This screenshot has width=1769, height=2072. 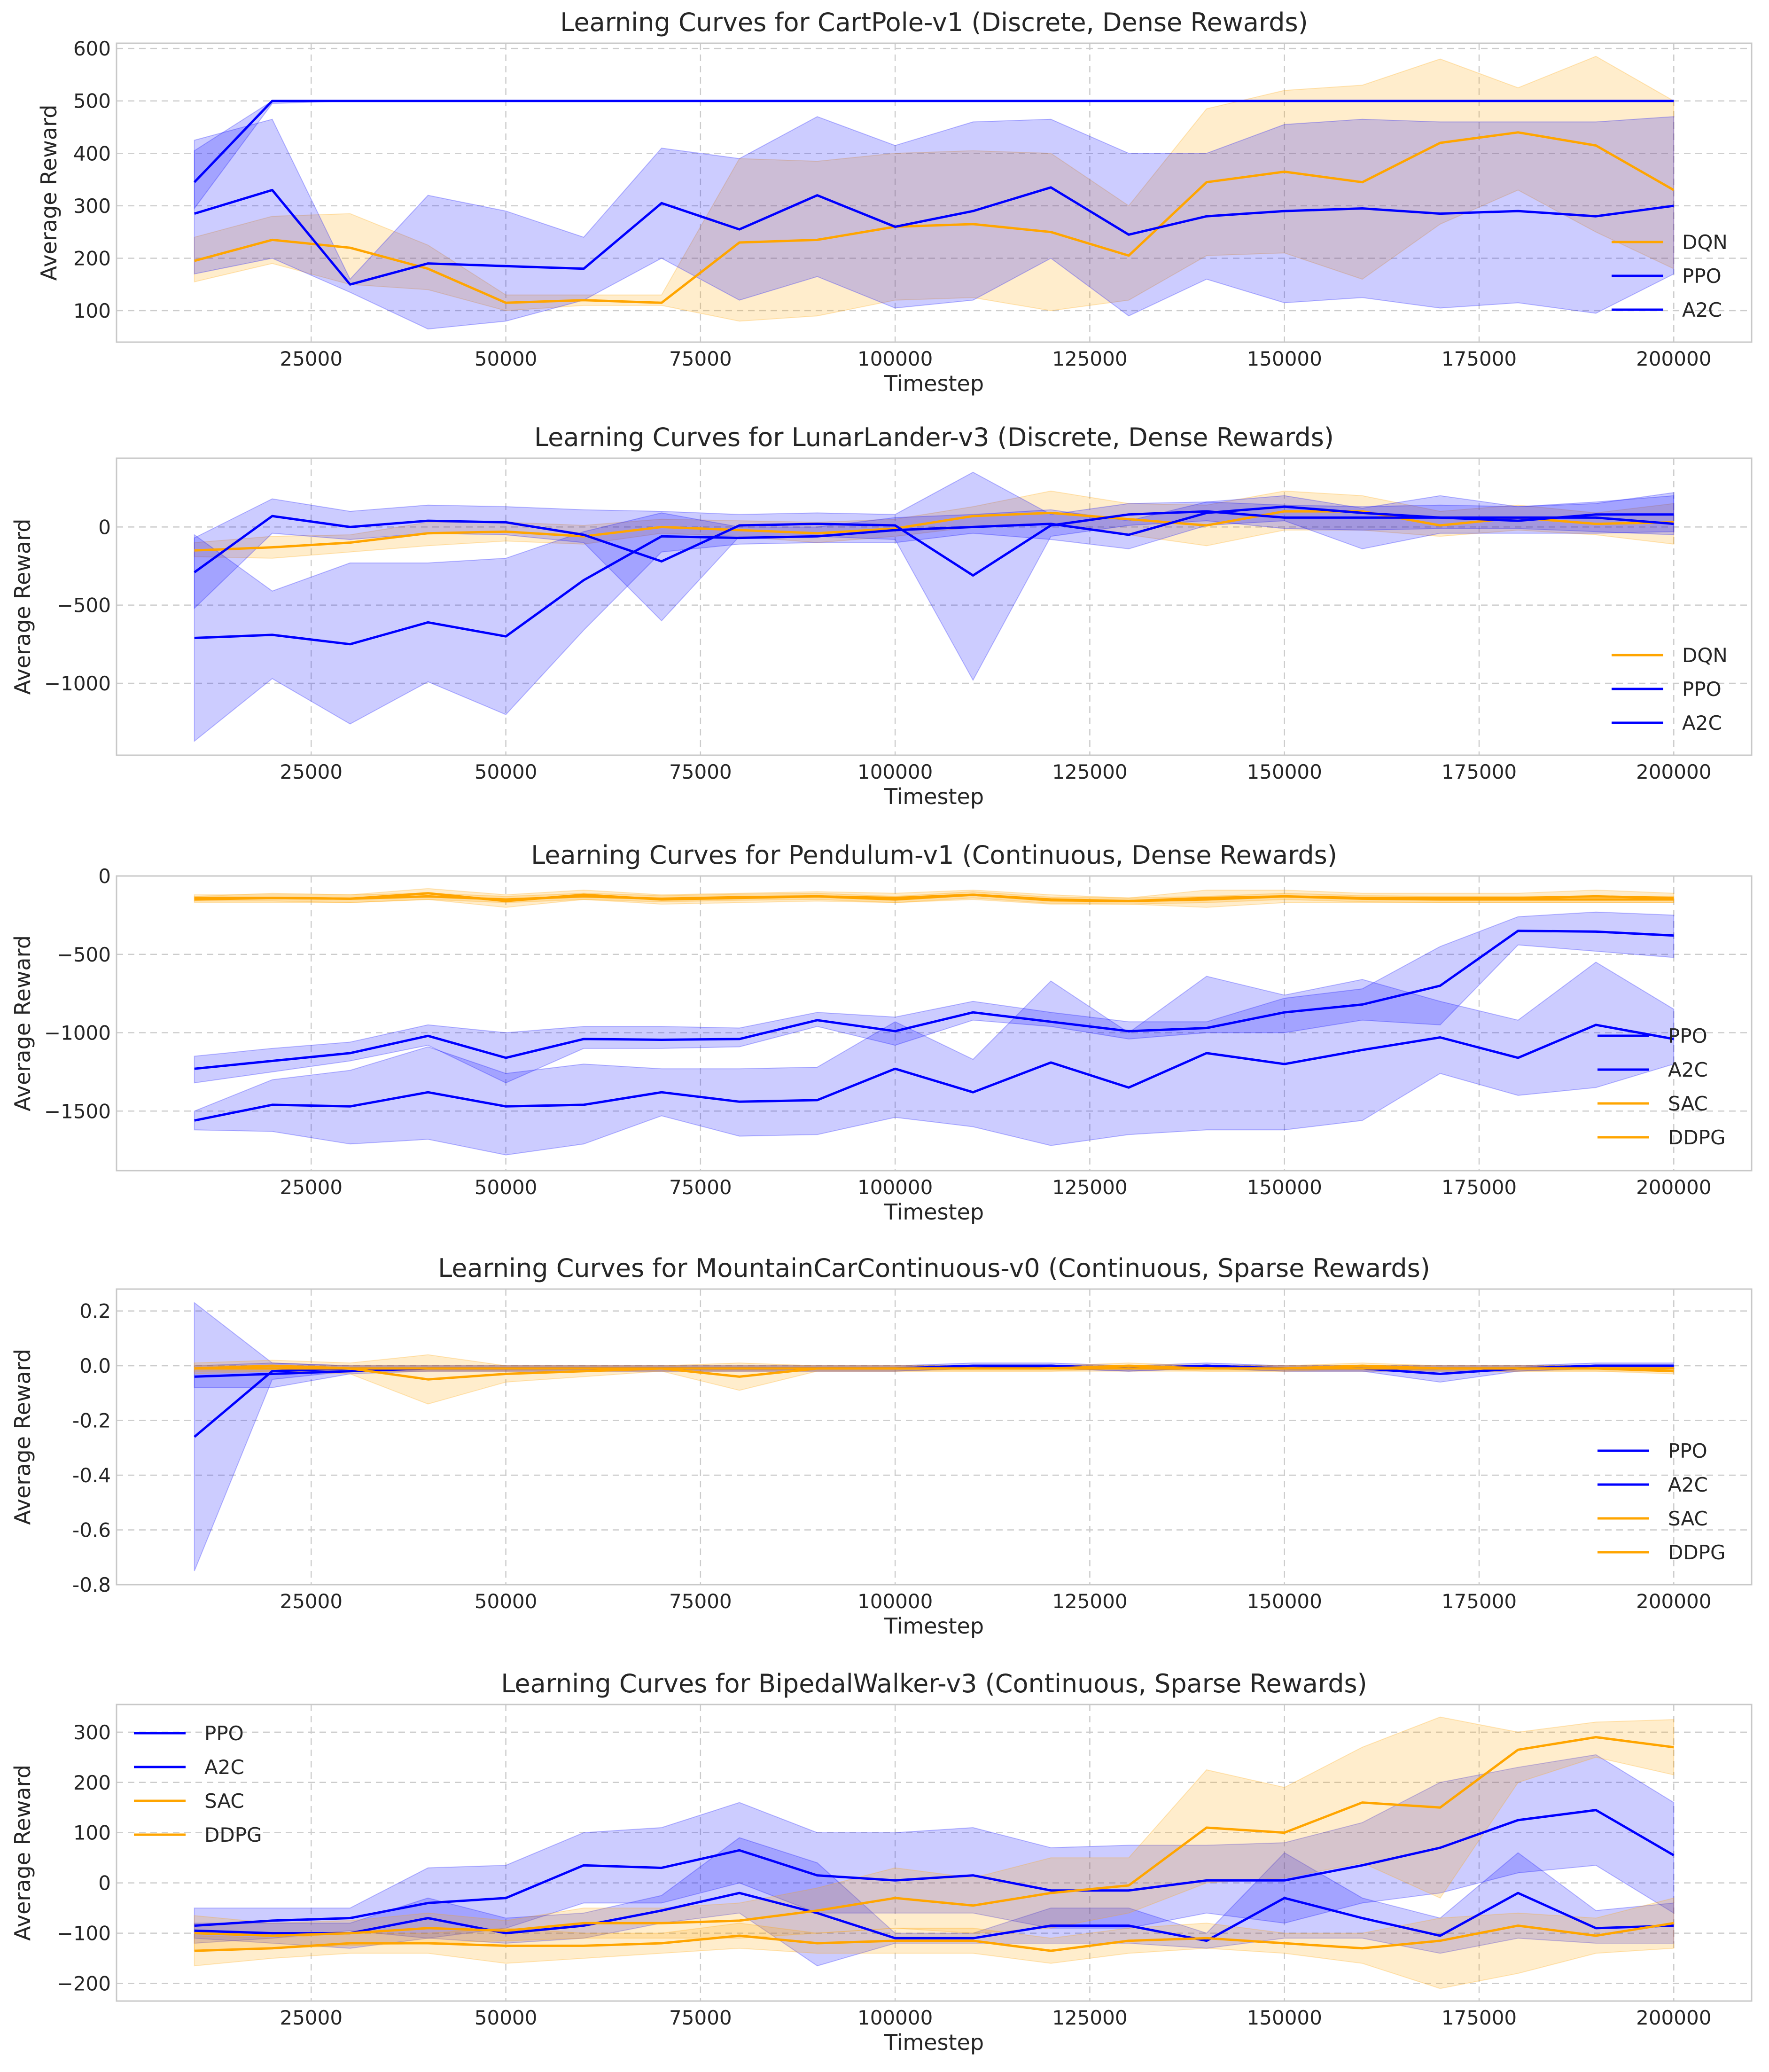 I want to click on y-tick-label: 600, so click(x=92, y=48).